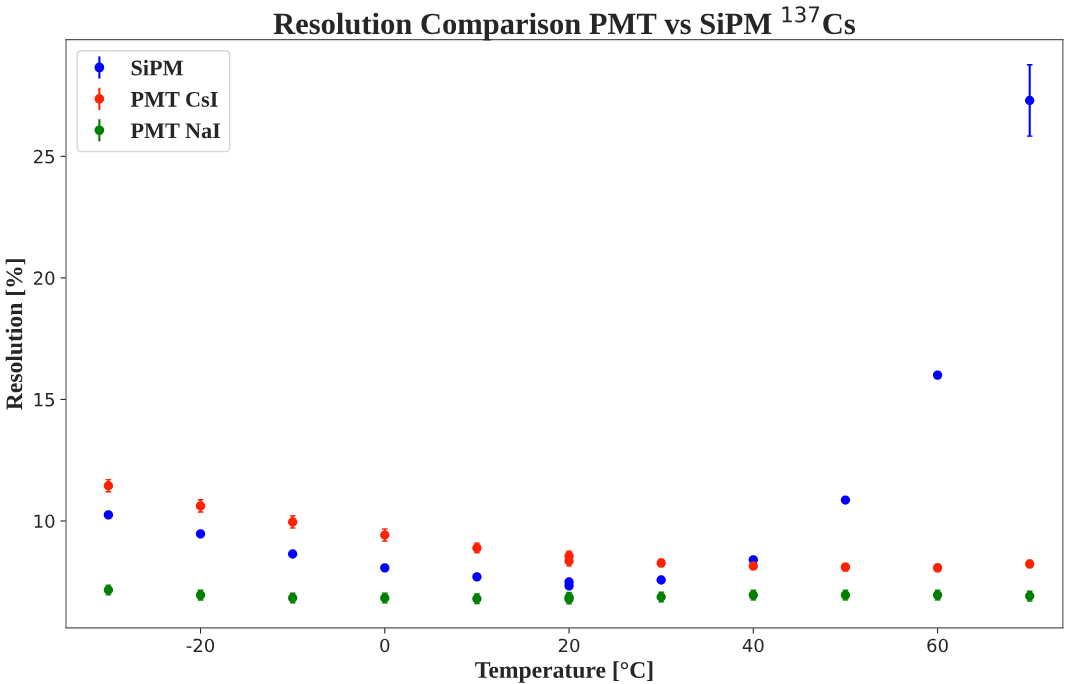 This screenshot has height=684, width=1065. I want to click on y-tick-label: 20, so click(44, 278).